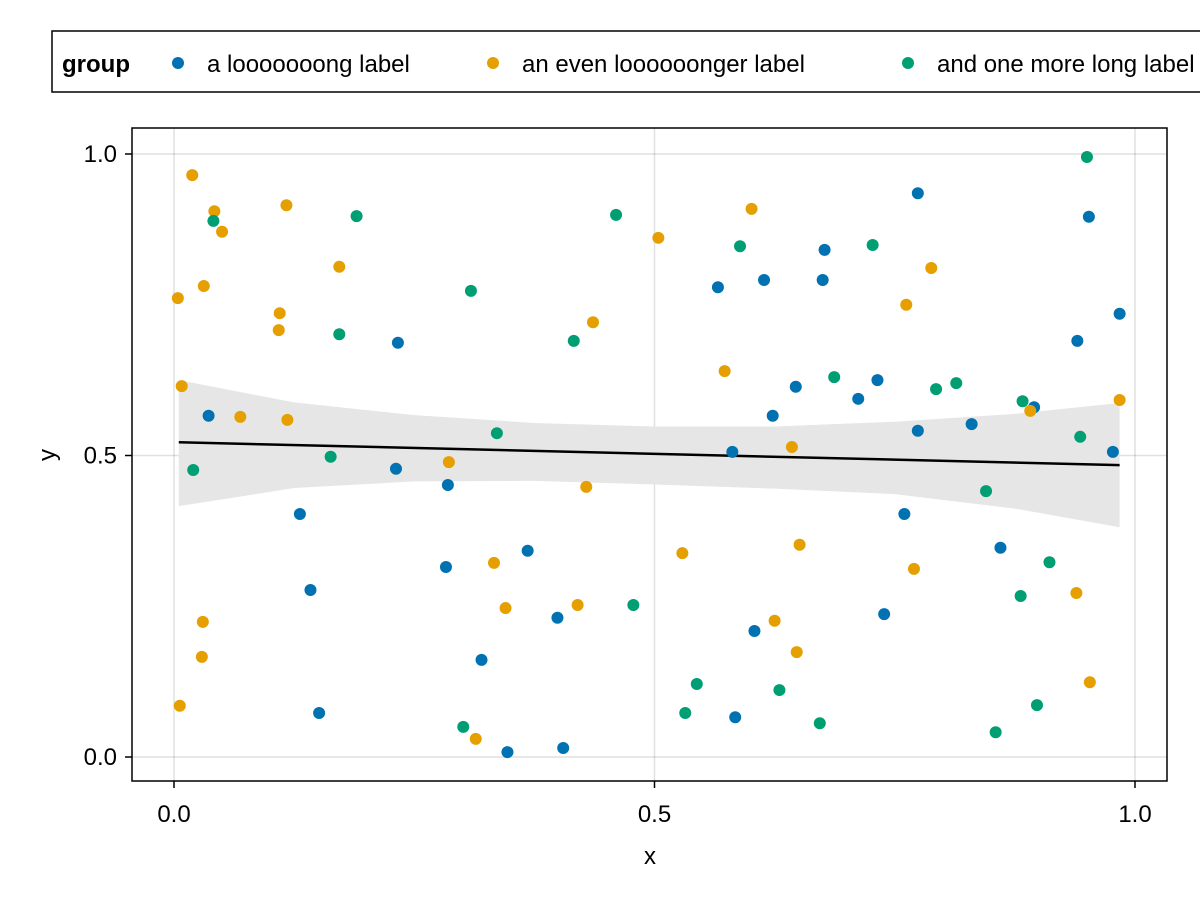  What do you see at coordinates (100, 456) in the screenshot?
I see `y-tick-label: 0.5` at bounding box center [100, 456].